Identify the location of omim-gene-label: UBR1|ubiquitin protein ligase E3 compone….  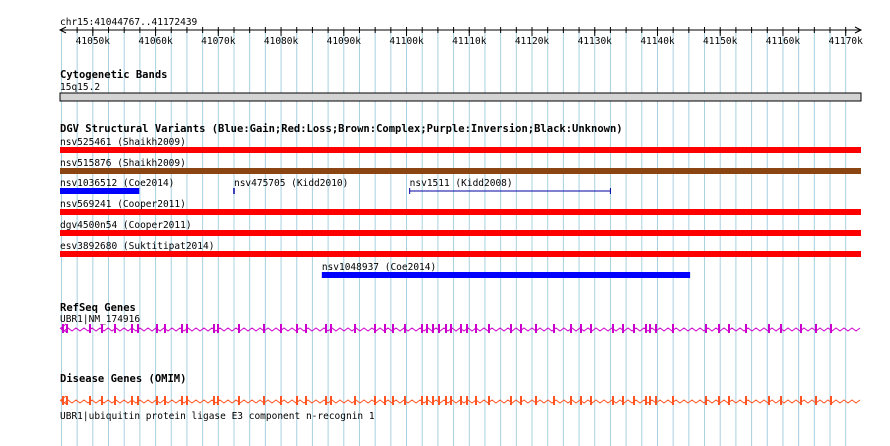
(217, 416).